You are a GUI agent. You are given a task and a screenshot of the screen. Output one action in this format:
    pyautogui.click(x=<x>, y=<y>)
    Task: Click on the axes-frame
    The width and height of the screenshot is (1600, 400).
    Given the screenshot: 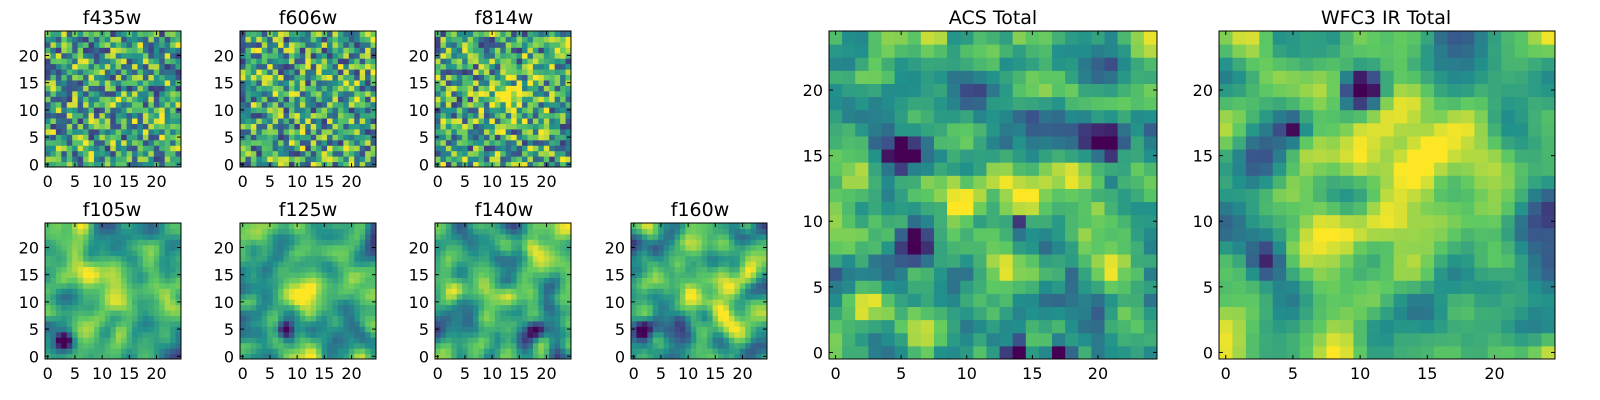 What is the action you would take?
    pyautogui.click(x=503, y=99)
    